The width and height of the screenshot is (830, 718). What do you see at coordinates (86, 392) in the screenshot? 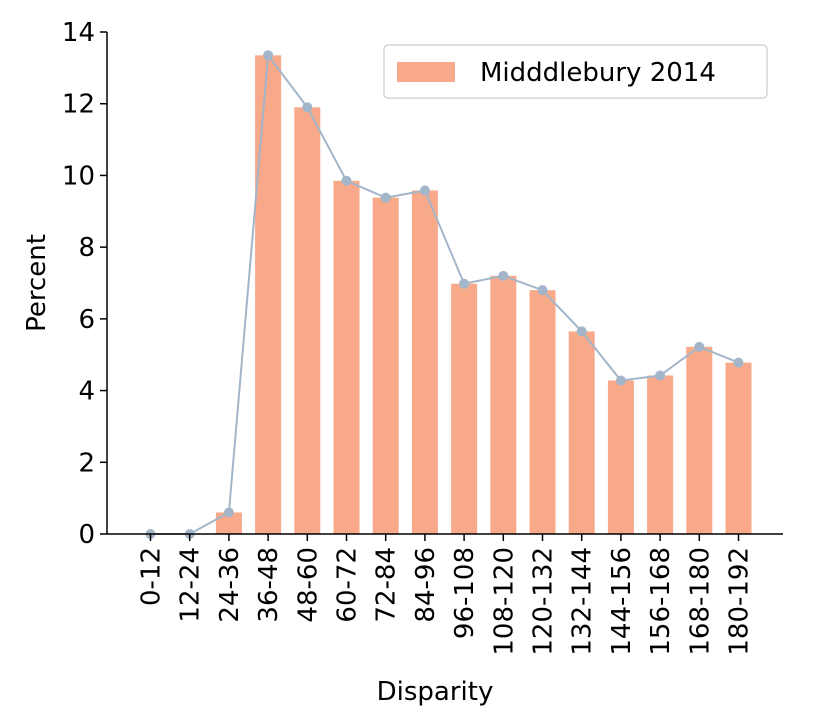
I see `y-tick-label: 4` at bounding box center [86, 392].